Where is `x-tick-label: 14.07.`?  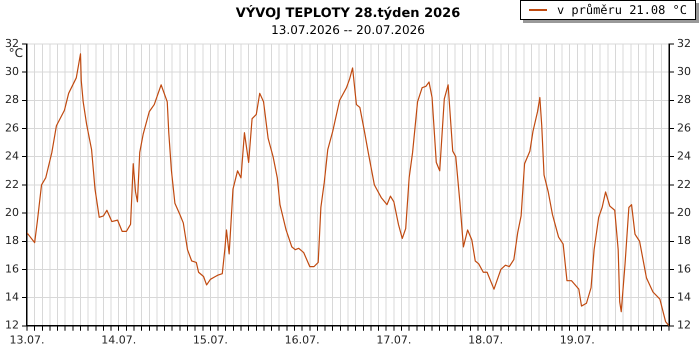
x-tick-label: 14.07. is located at coordinates (118, 339).